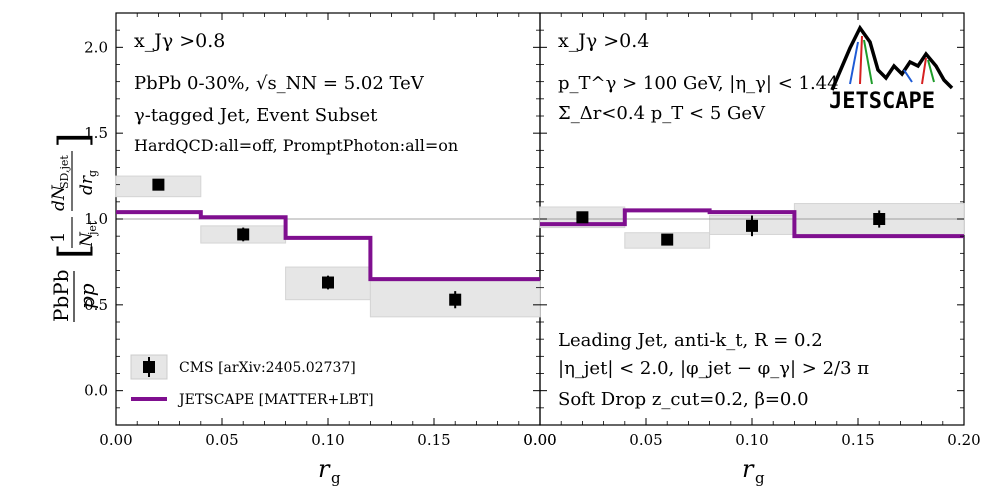 This screenshot has width=997, height=498. I want to click on ytick-label: 2.0, so click(96, 47).